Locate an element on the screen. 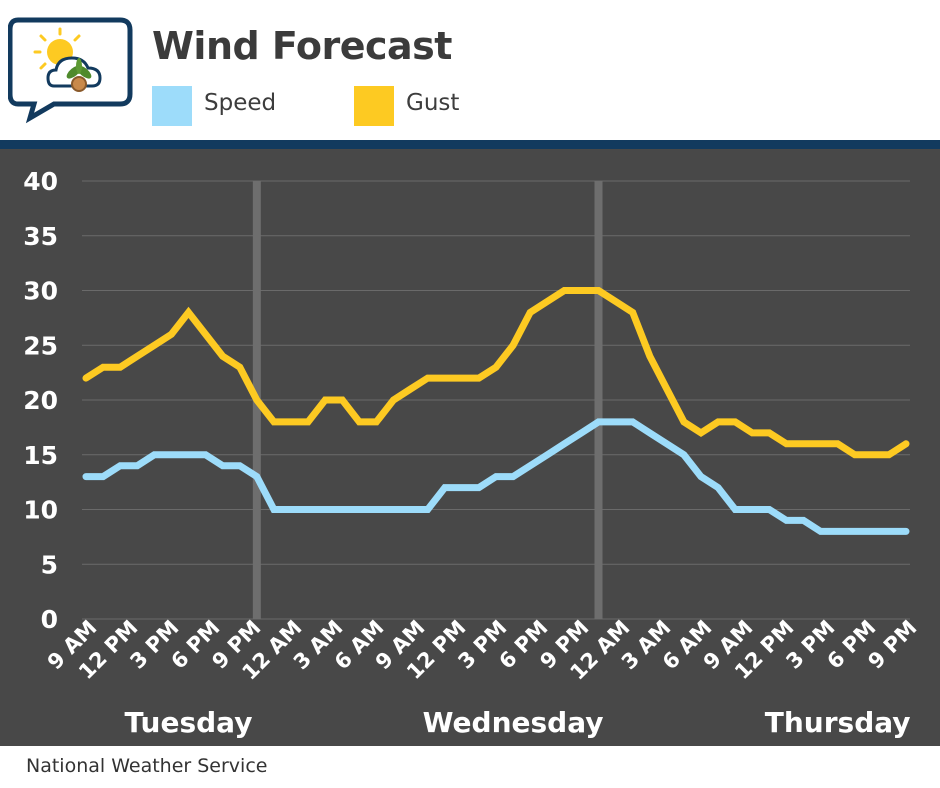 This screenshot has width=940, height=788. y-tick-label: 35 is located at coordinates (40, 236).